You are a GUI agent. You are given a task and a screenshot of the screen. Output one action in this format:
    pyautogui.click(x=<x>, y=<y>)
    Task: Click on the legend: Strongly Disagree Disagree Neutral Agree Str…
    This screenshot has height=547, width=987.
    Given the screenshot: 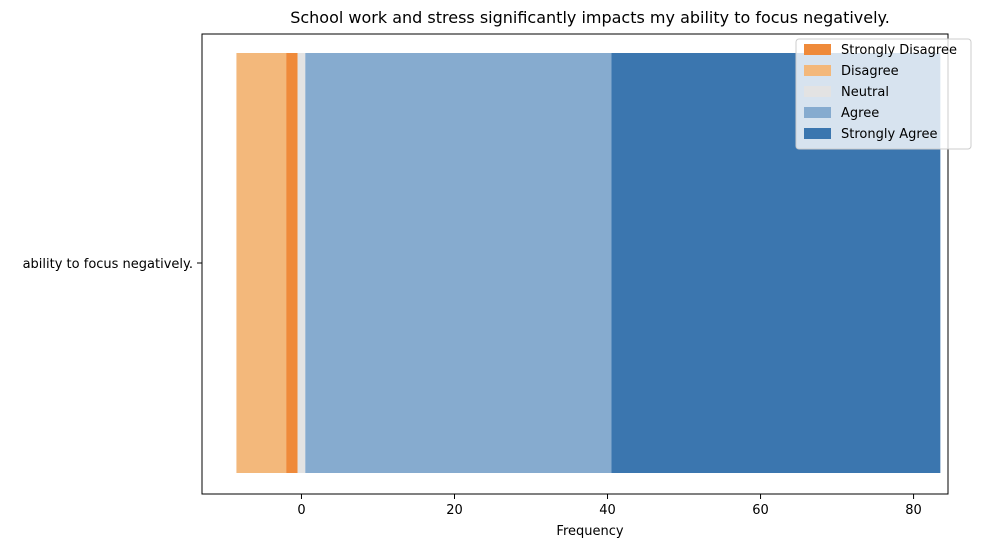 What is the action you would take?
    pyautogui.click(x=883, y=94)
    